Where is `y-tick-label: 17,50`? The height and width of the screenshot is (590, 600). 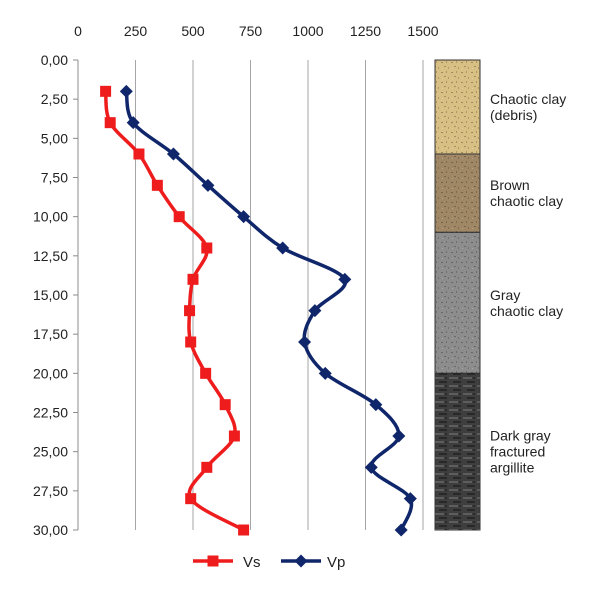 y-tick-label: 17,50 is located at coordinates (50, 334).